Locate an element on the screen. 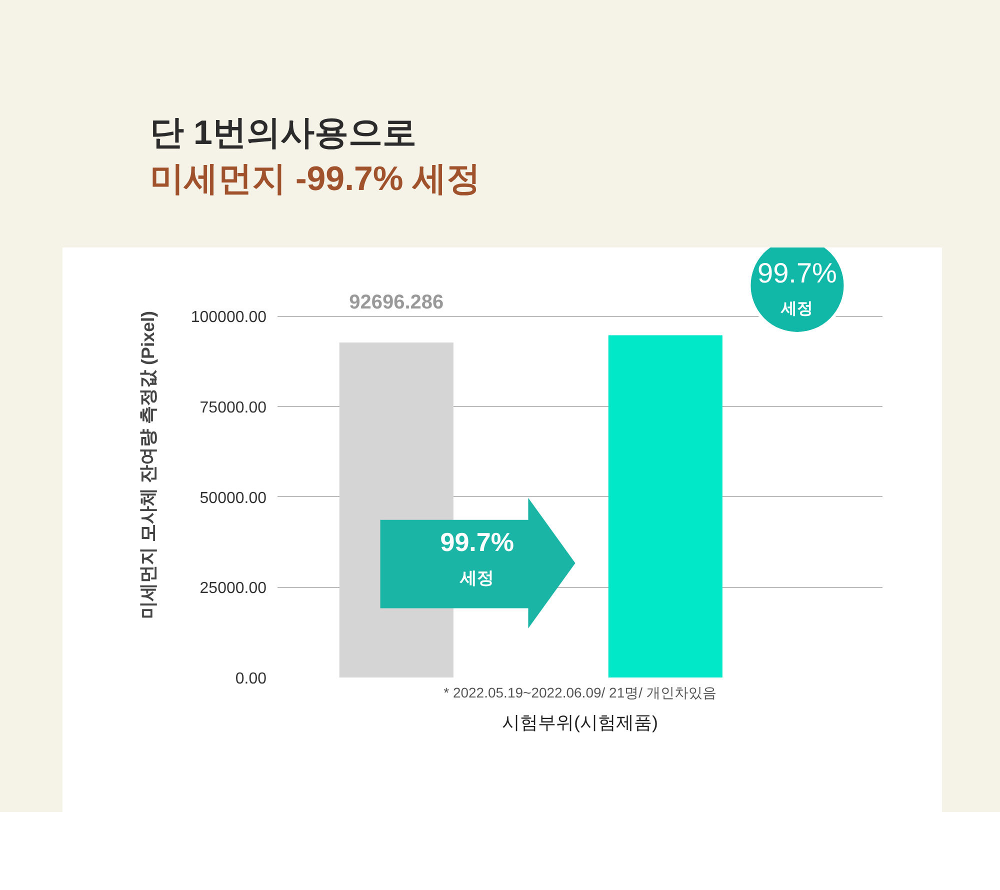  data-label: 92696.286 is located at coordinates (396, 303).